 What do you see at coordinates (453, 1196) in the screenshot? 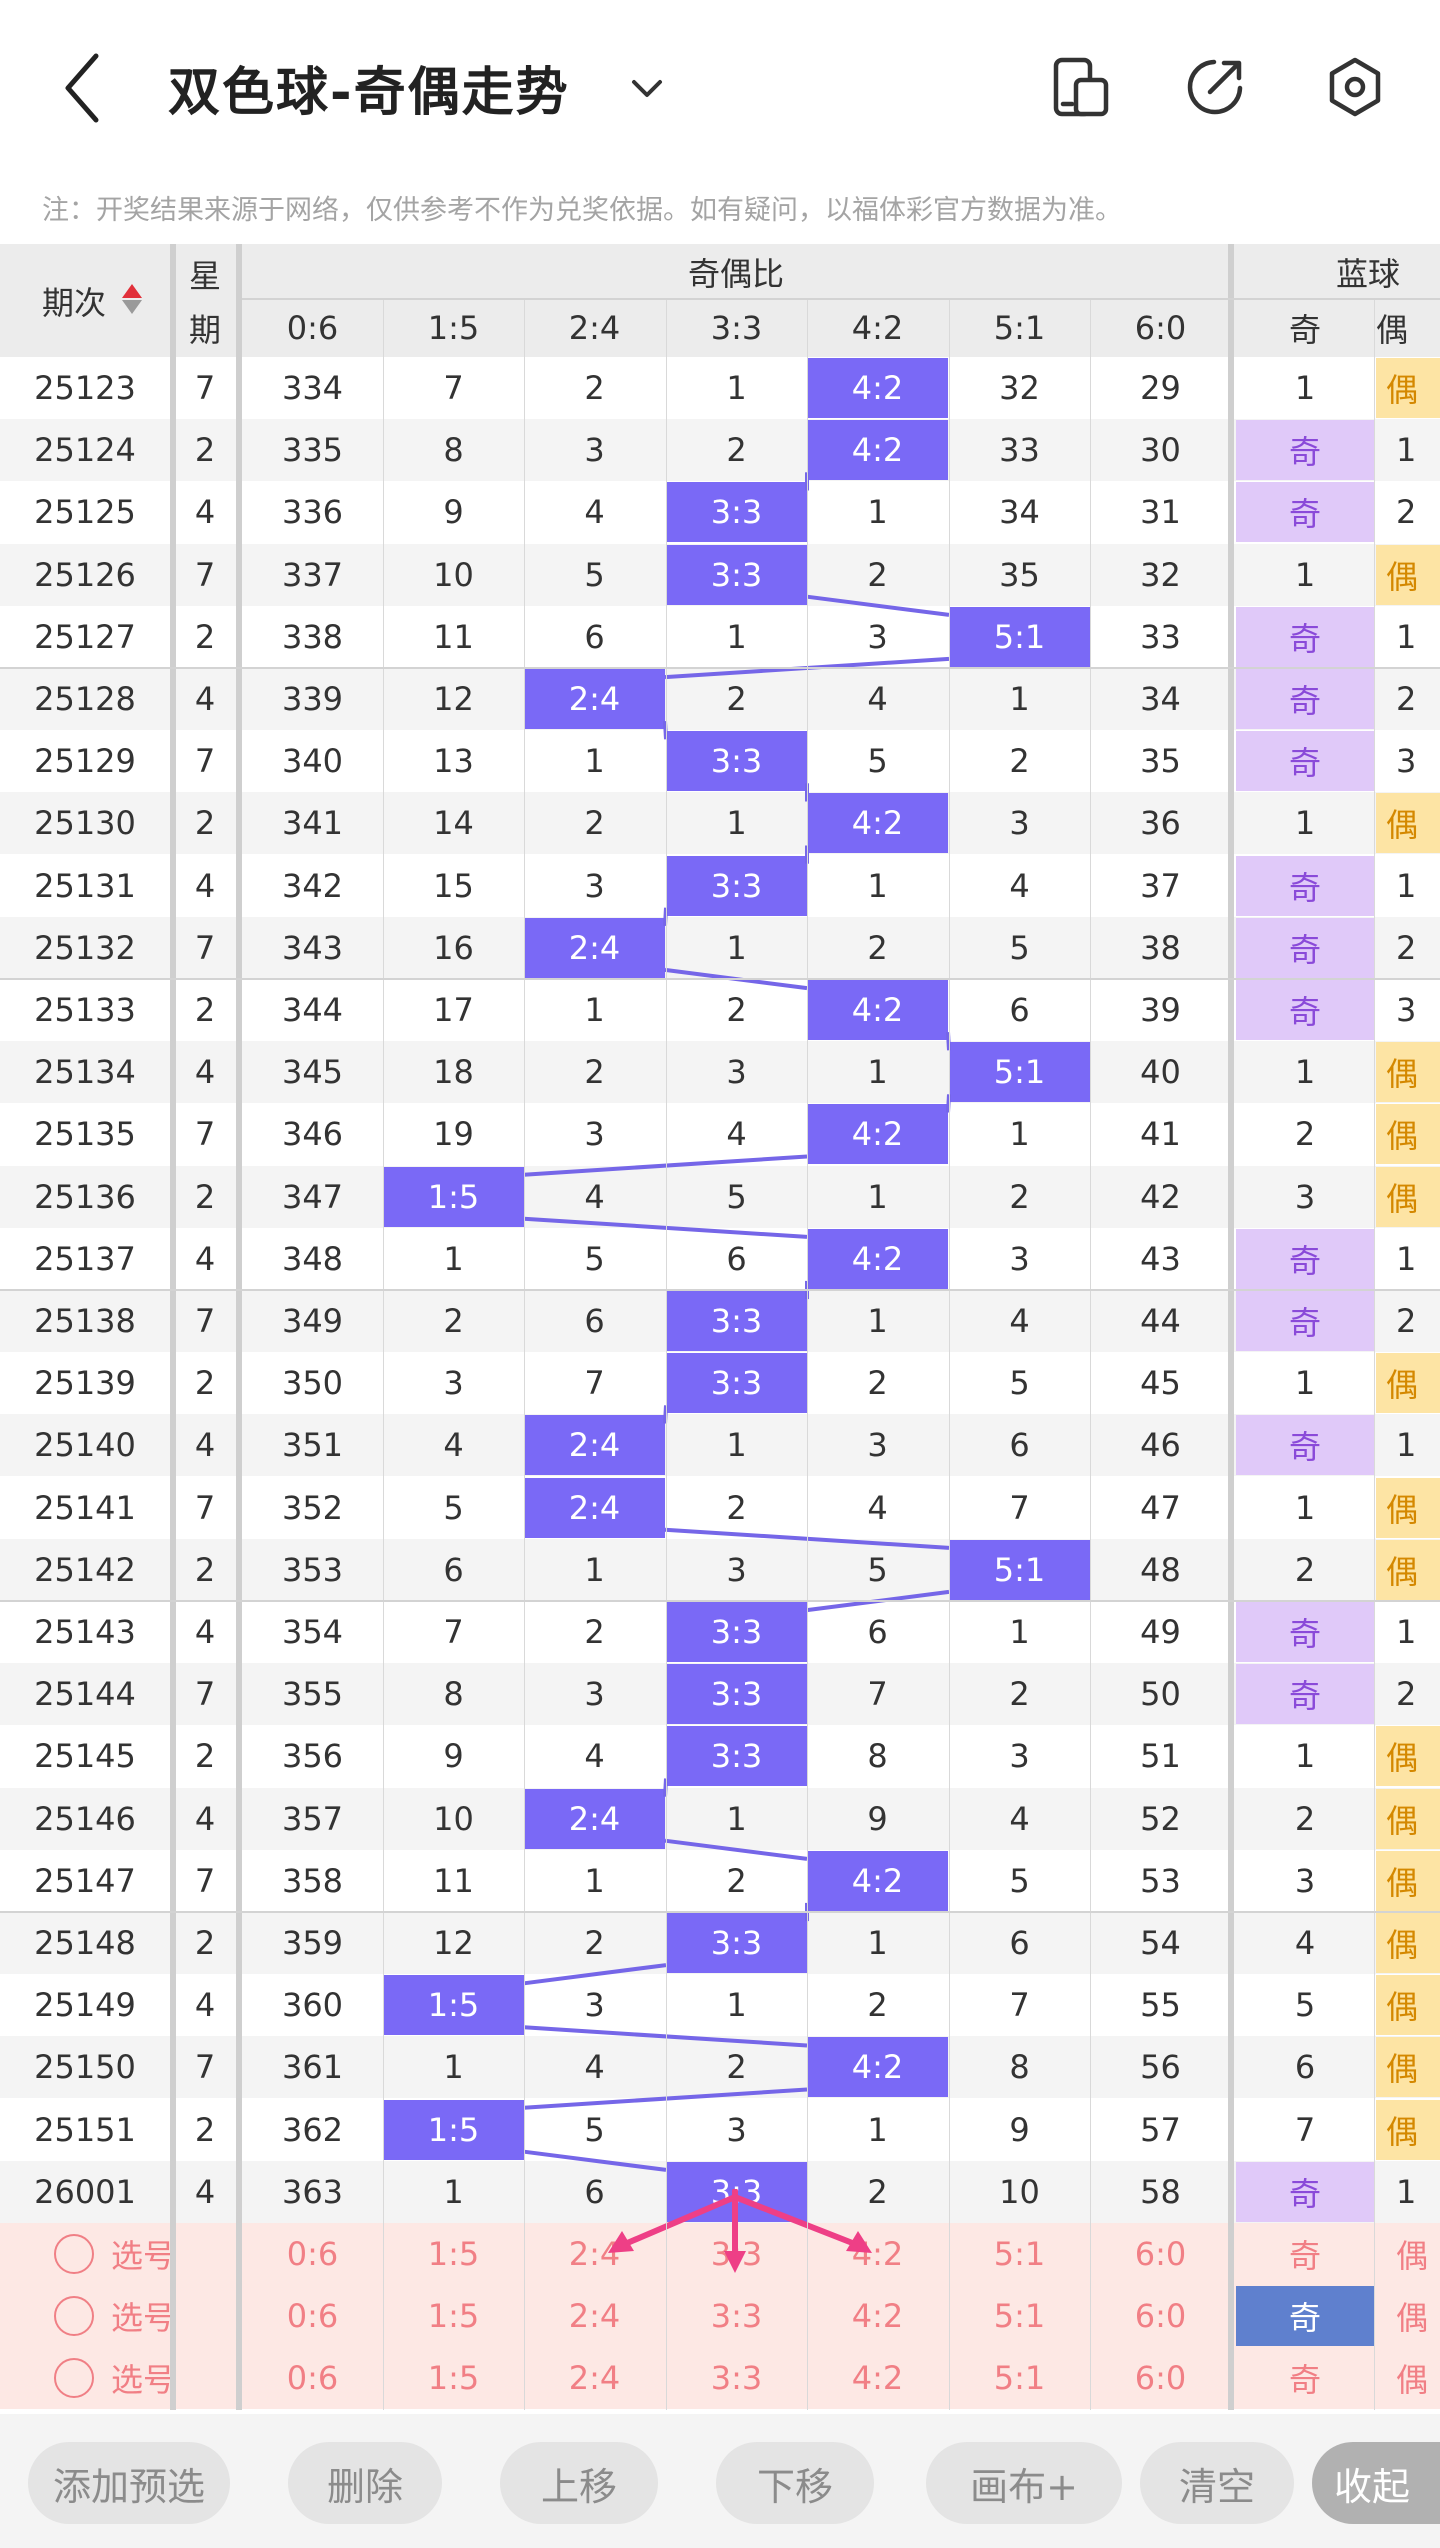
I see `hit-cell: 1:5` at bounding box center [453, 1196].